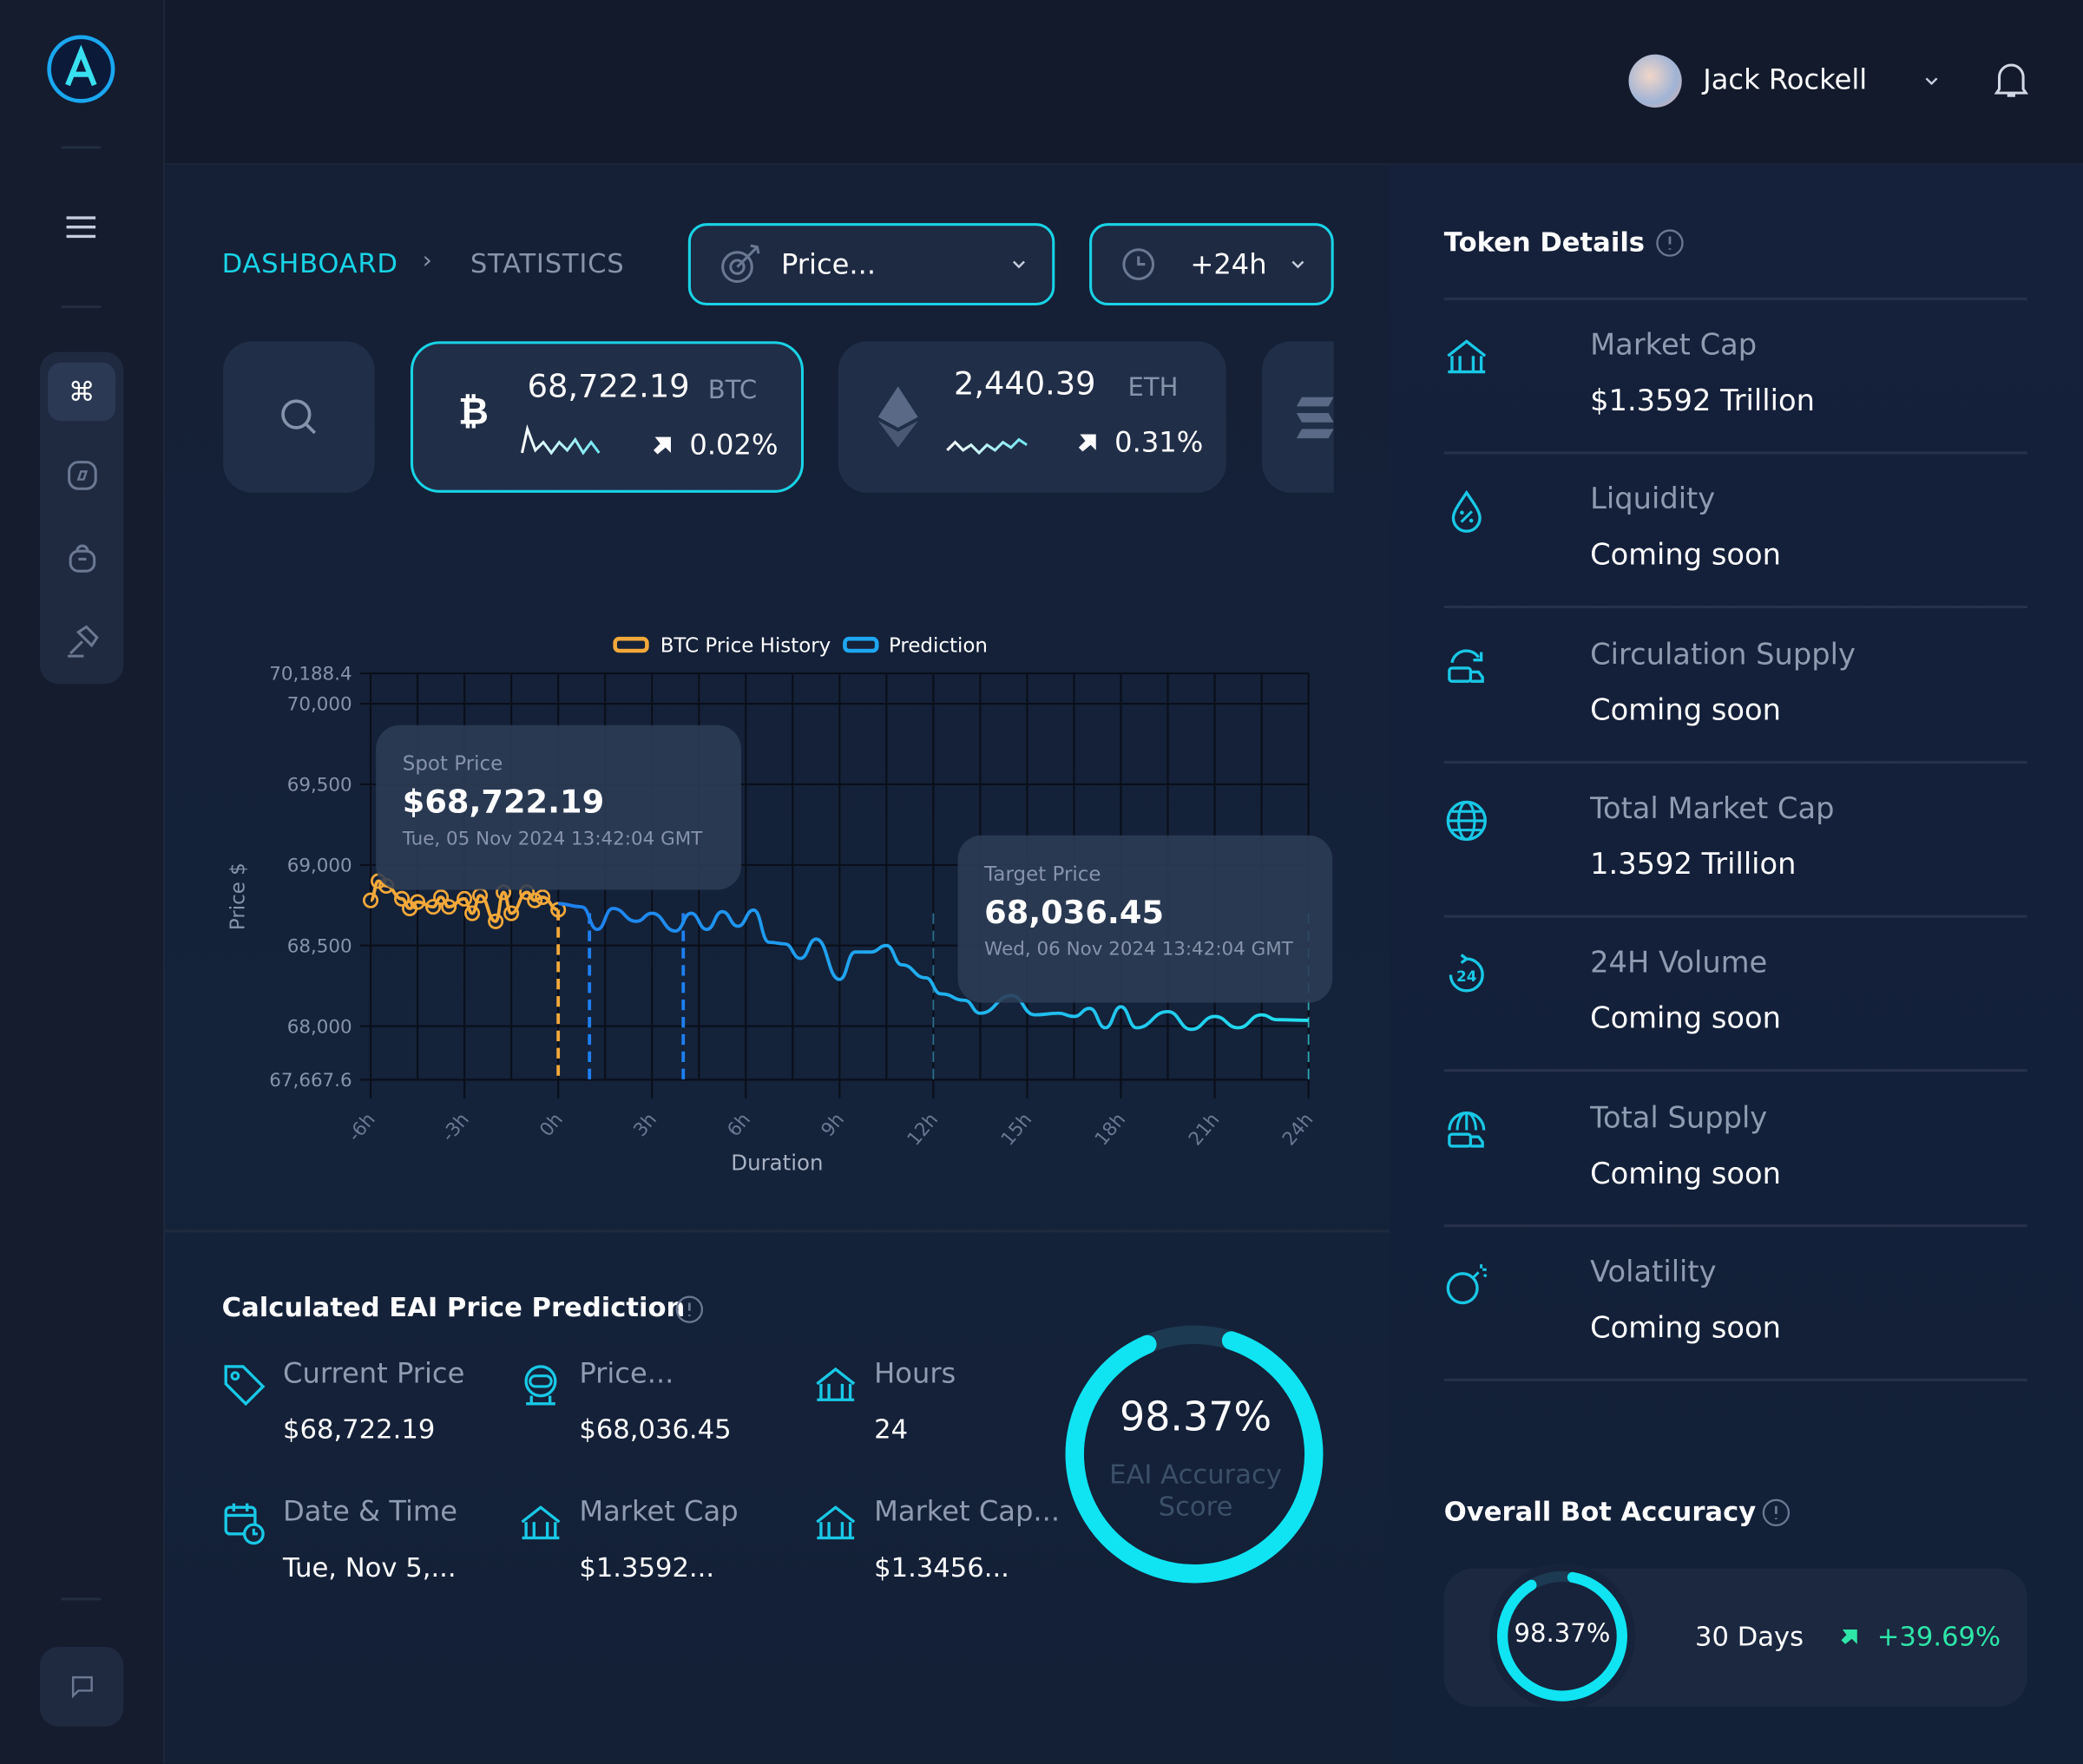 This screenshot has height=1764, width=2083. Describe the element at coordinates (561, 440) in the screenshot. I see `sparkline` at that location.